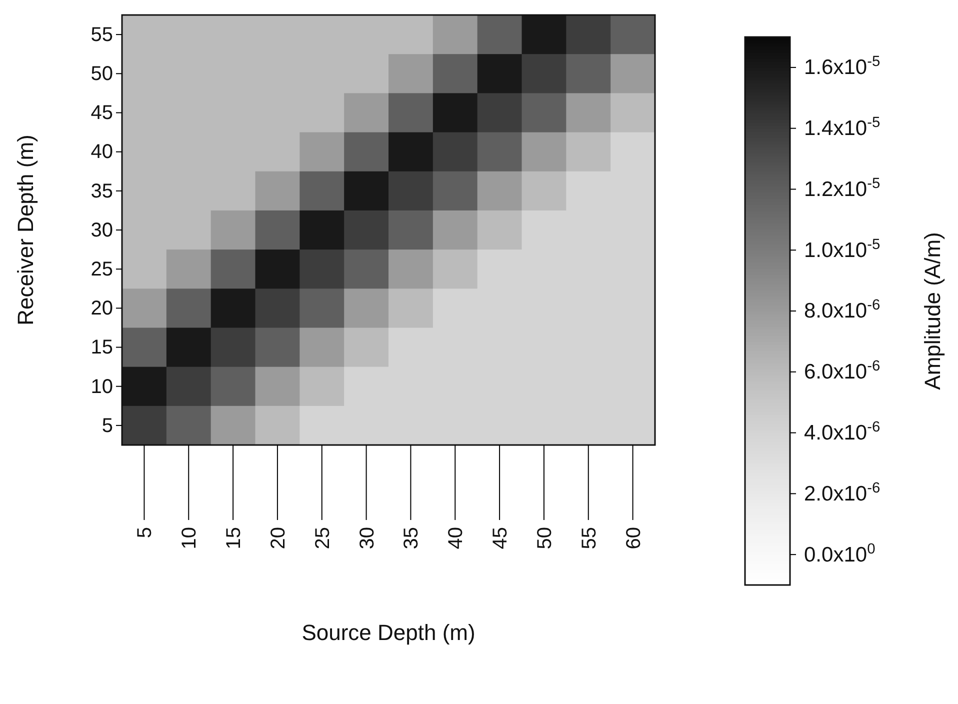 The width and height of the screenshot is (958, 704). What do you see at coordinates (842, 371) in the screenshot?
I see `color-bar-label: 6.0x10$^{-6}$` at bounding box center [842, 371].